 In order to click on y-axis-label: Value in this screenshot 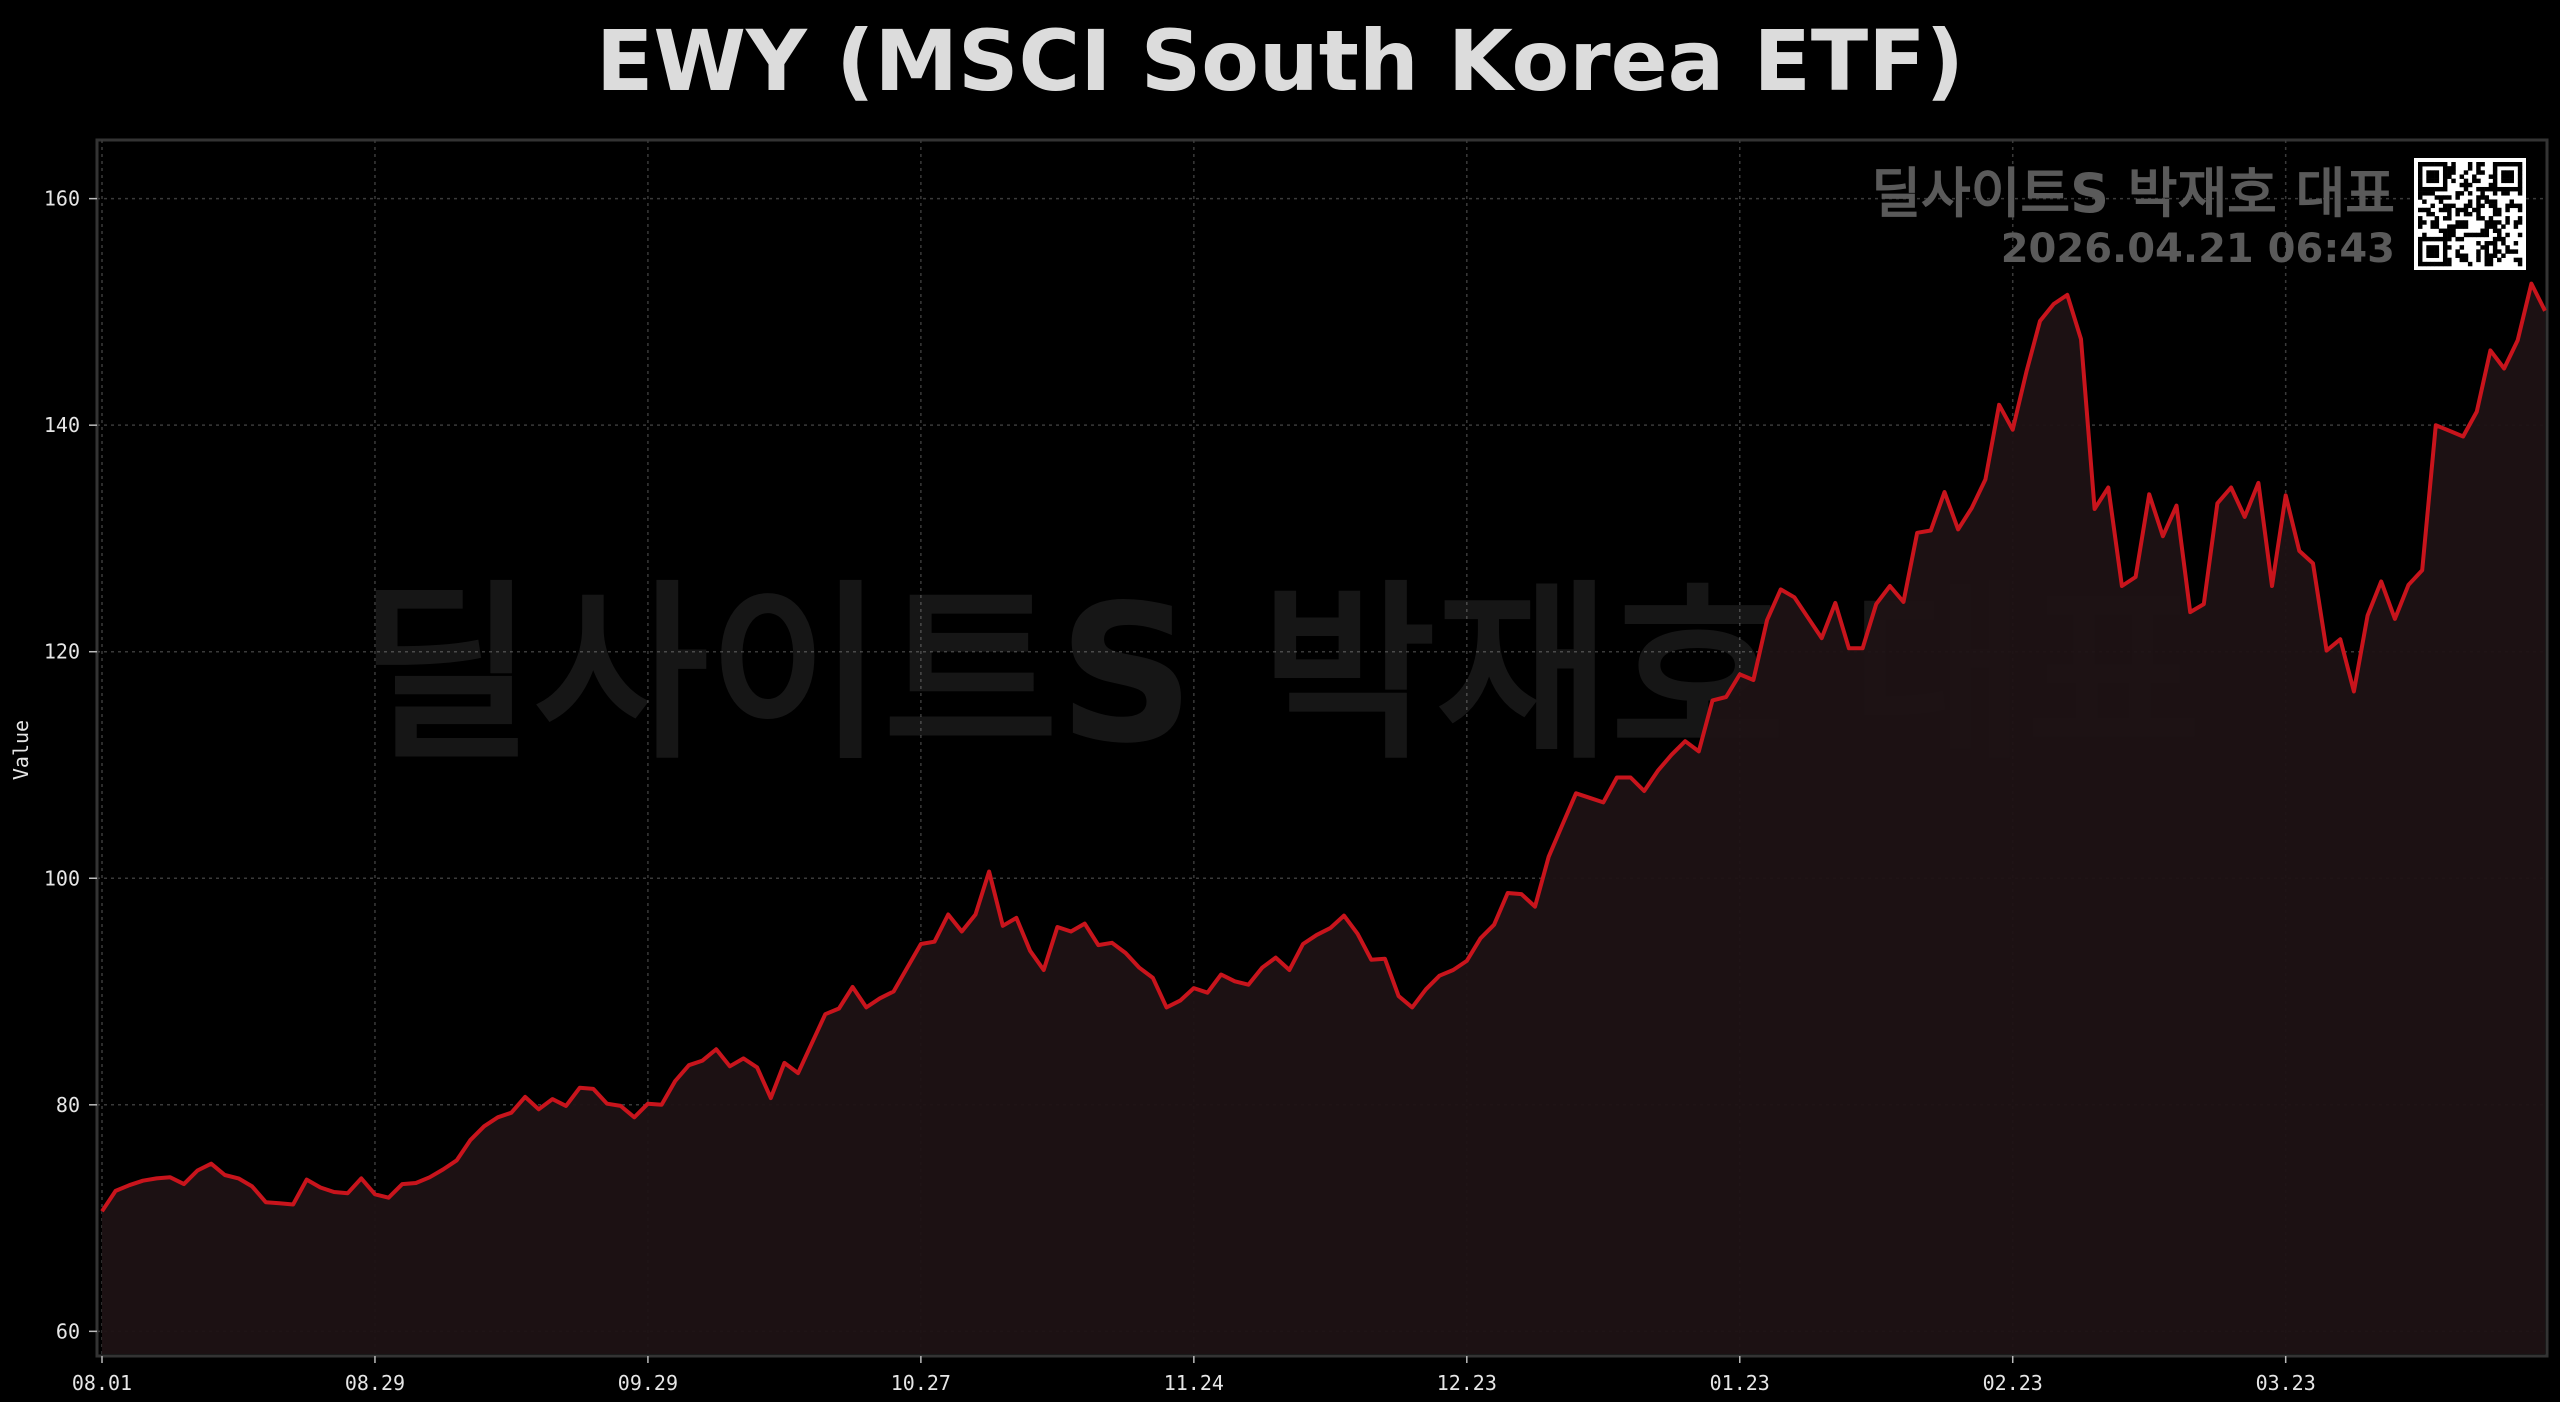, I will do `click(21, 750)`.